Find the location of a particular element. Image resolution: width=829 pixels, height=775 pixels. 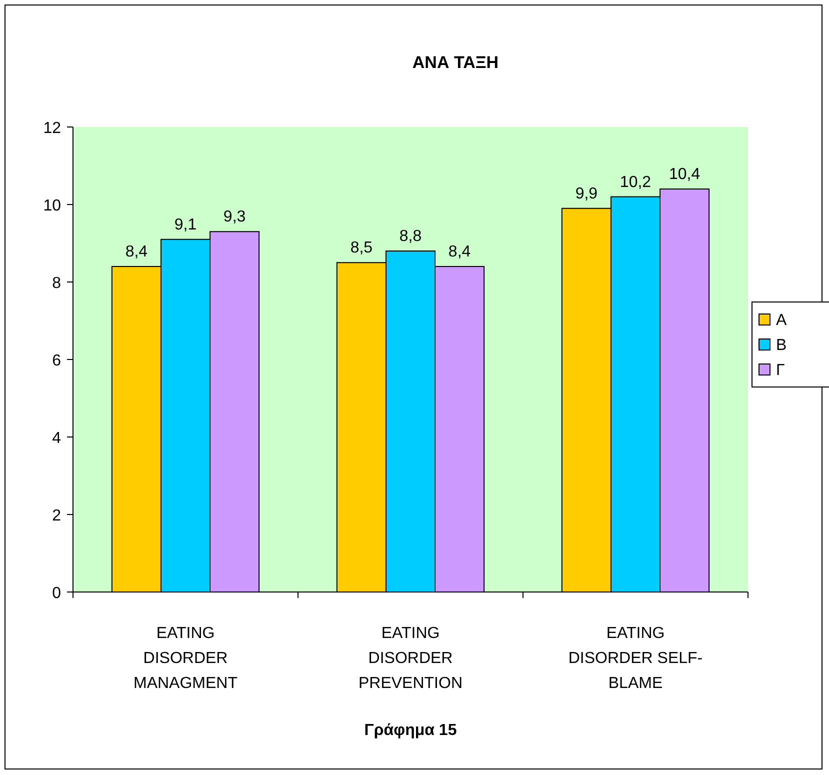

y-tick-label: 0 is located at coordinates (57, 593).